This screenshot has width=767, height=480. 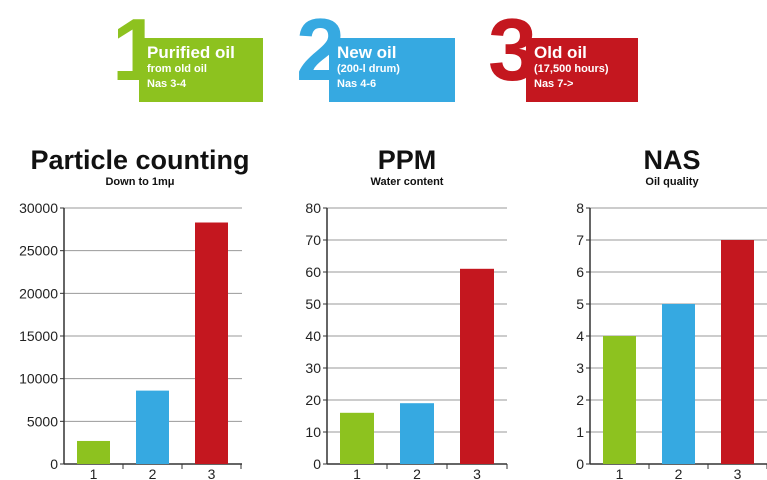 What do you see at coordinates (177, 69) in the screenshot?
I see `legend-line1: from old oil` at bounding box center [177, 69].